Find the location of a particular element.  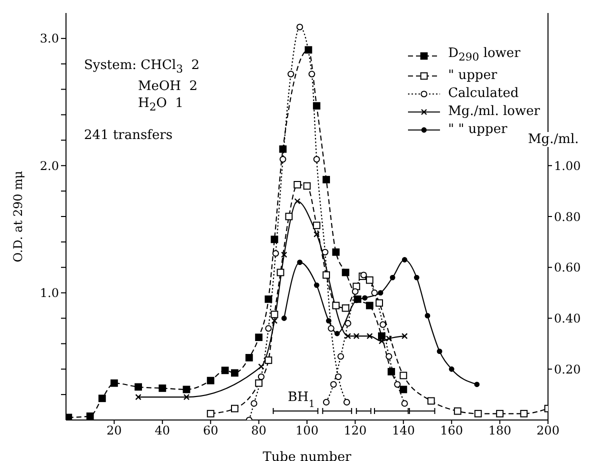

y-tick-label: 1.0 is located at coordinates (49, 293).